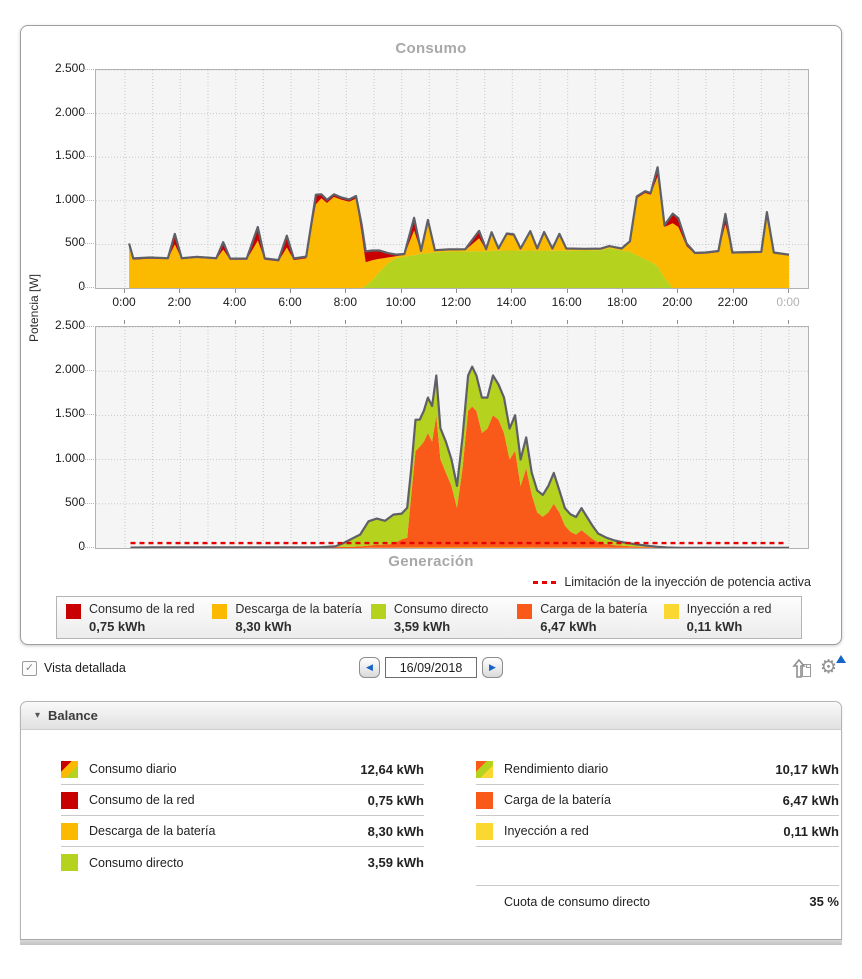  I want to click on legend-item: Consumo directo 3,59 kWh, so click(435, 617).